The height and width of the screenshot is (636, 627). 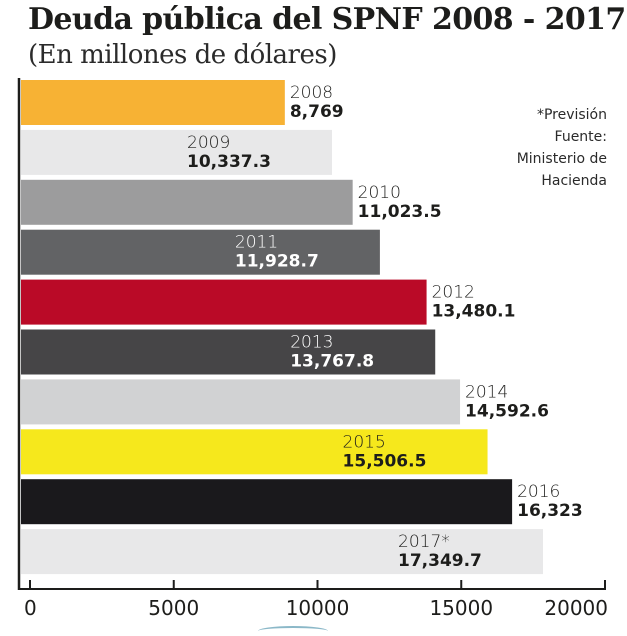 What do you see at coordinates (311, 93) in the screenshot?
I see `bar-year-label: 2008` at bounding box center [311, 93].